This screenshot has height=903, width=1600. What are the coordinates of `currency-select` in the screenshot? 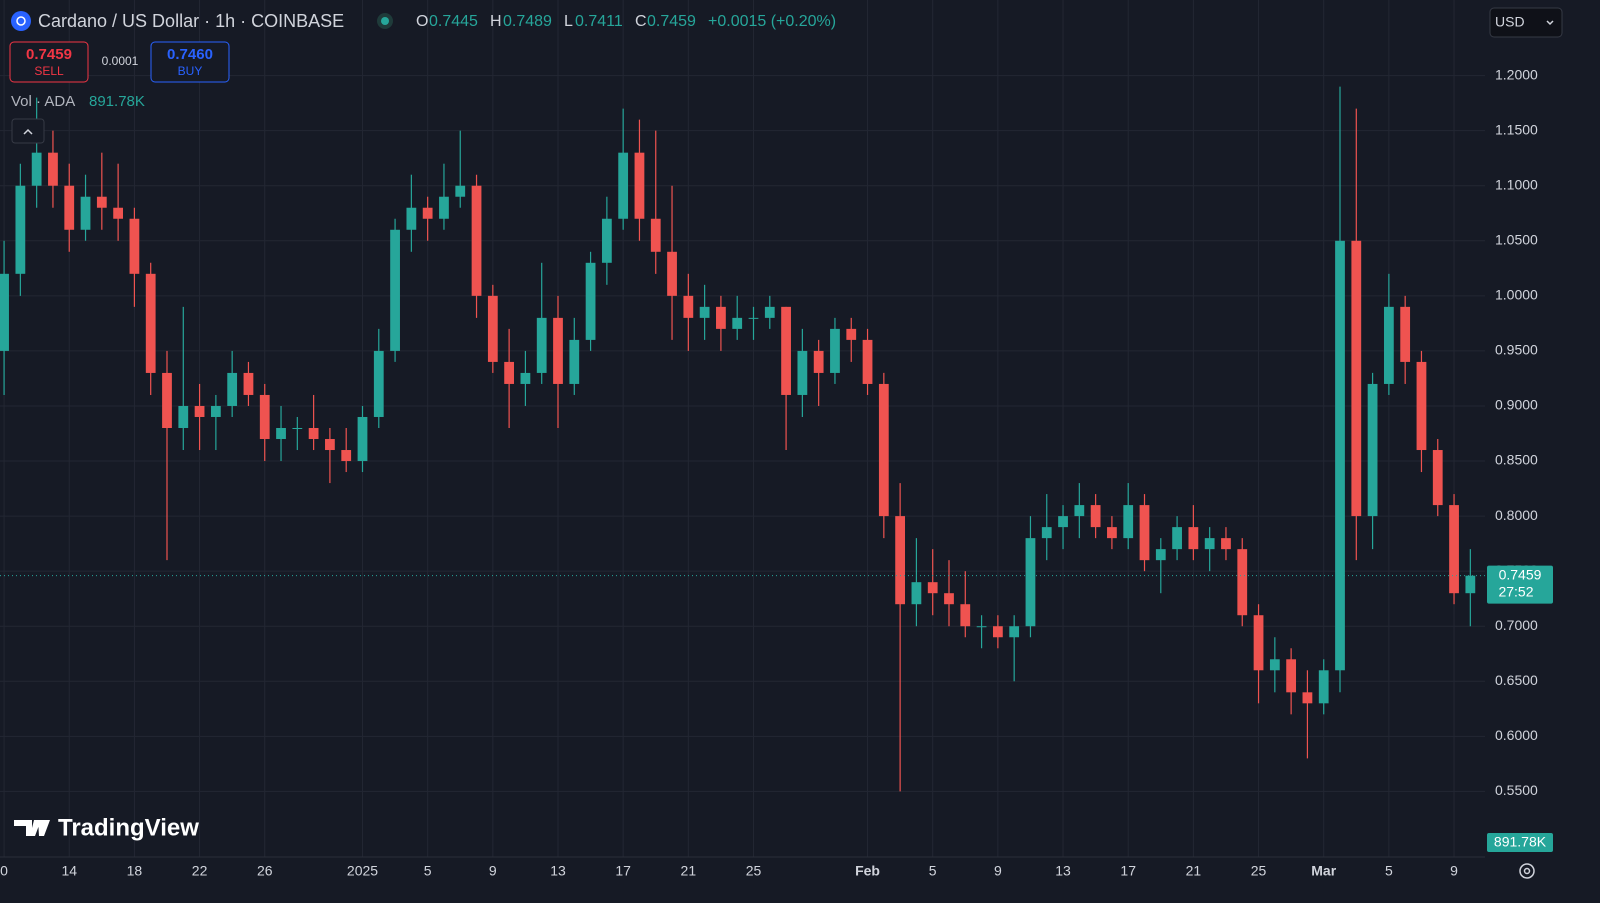 It's located at (1526, 22).